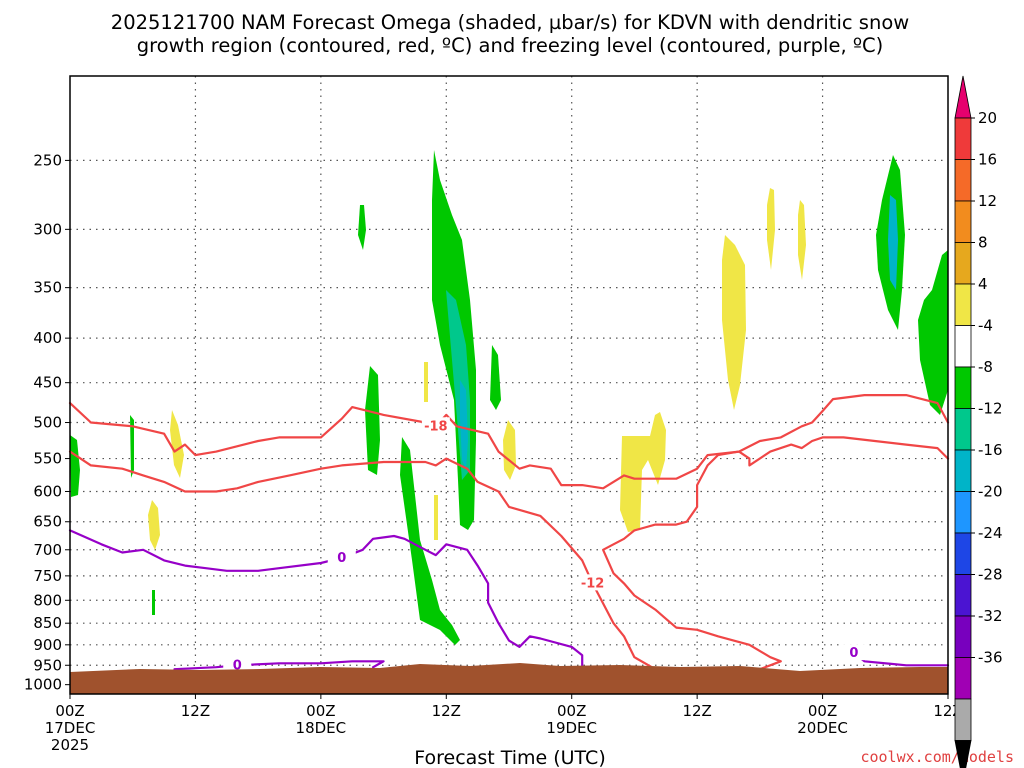 This screenshot has width=1024, height=768. I want to click on colorbar-label: -32, so click(990, 616).